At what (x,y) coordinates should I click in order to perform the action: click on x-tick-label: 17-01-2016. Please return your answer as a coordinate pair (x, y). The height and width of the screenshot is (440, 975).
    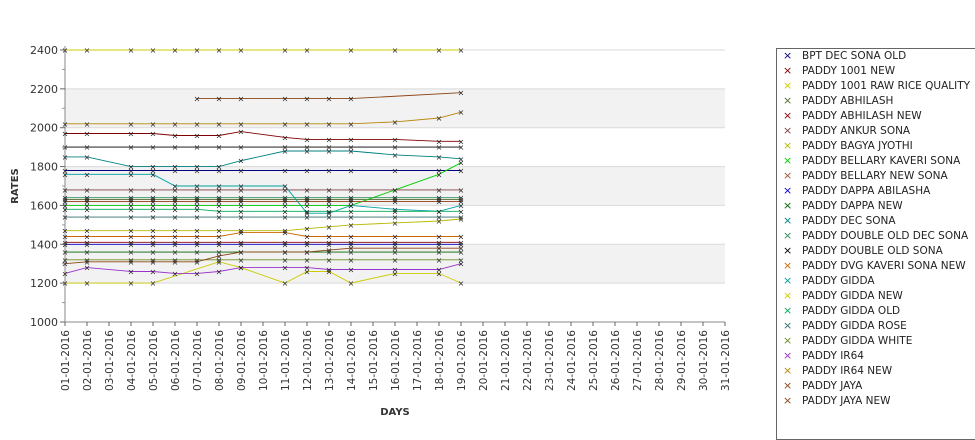
    Looking at the image, I should click on (418, 360).